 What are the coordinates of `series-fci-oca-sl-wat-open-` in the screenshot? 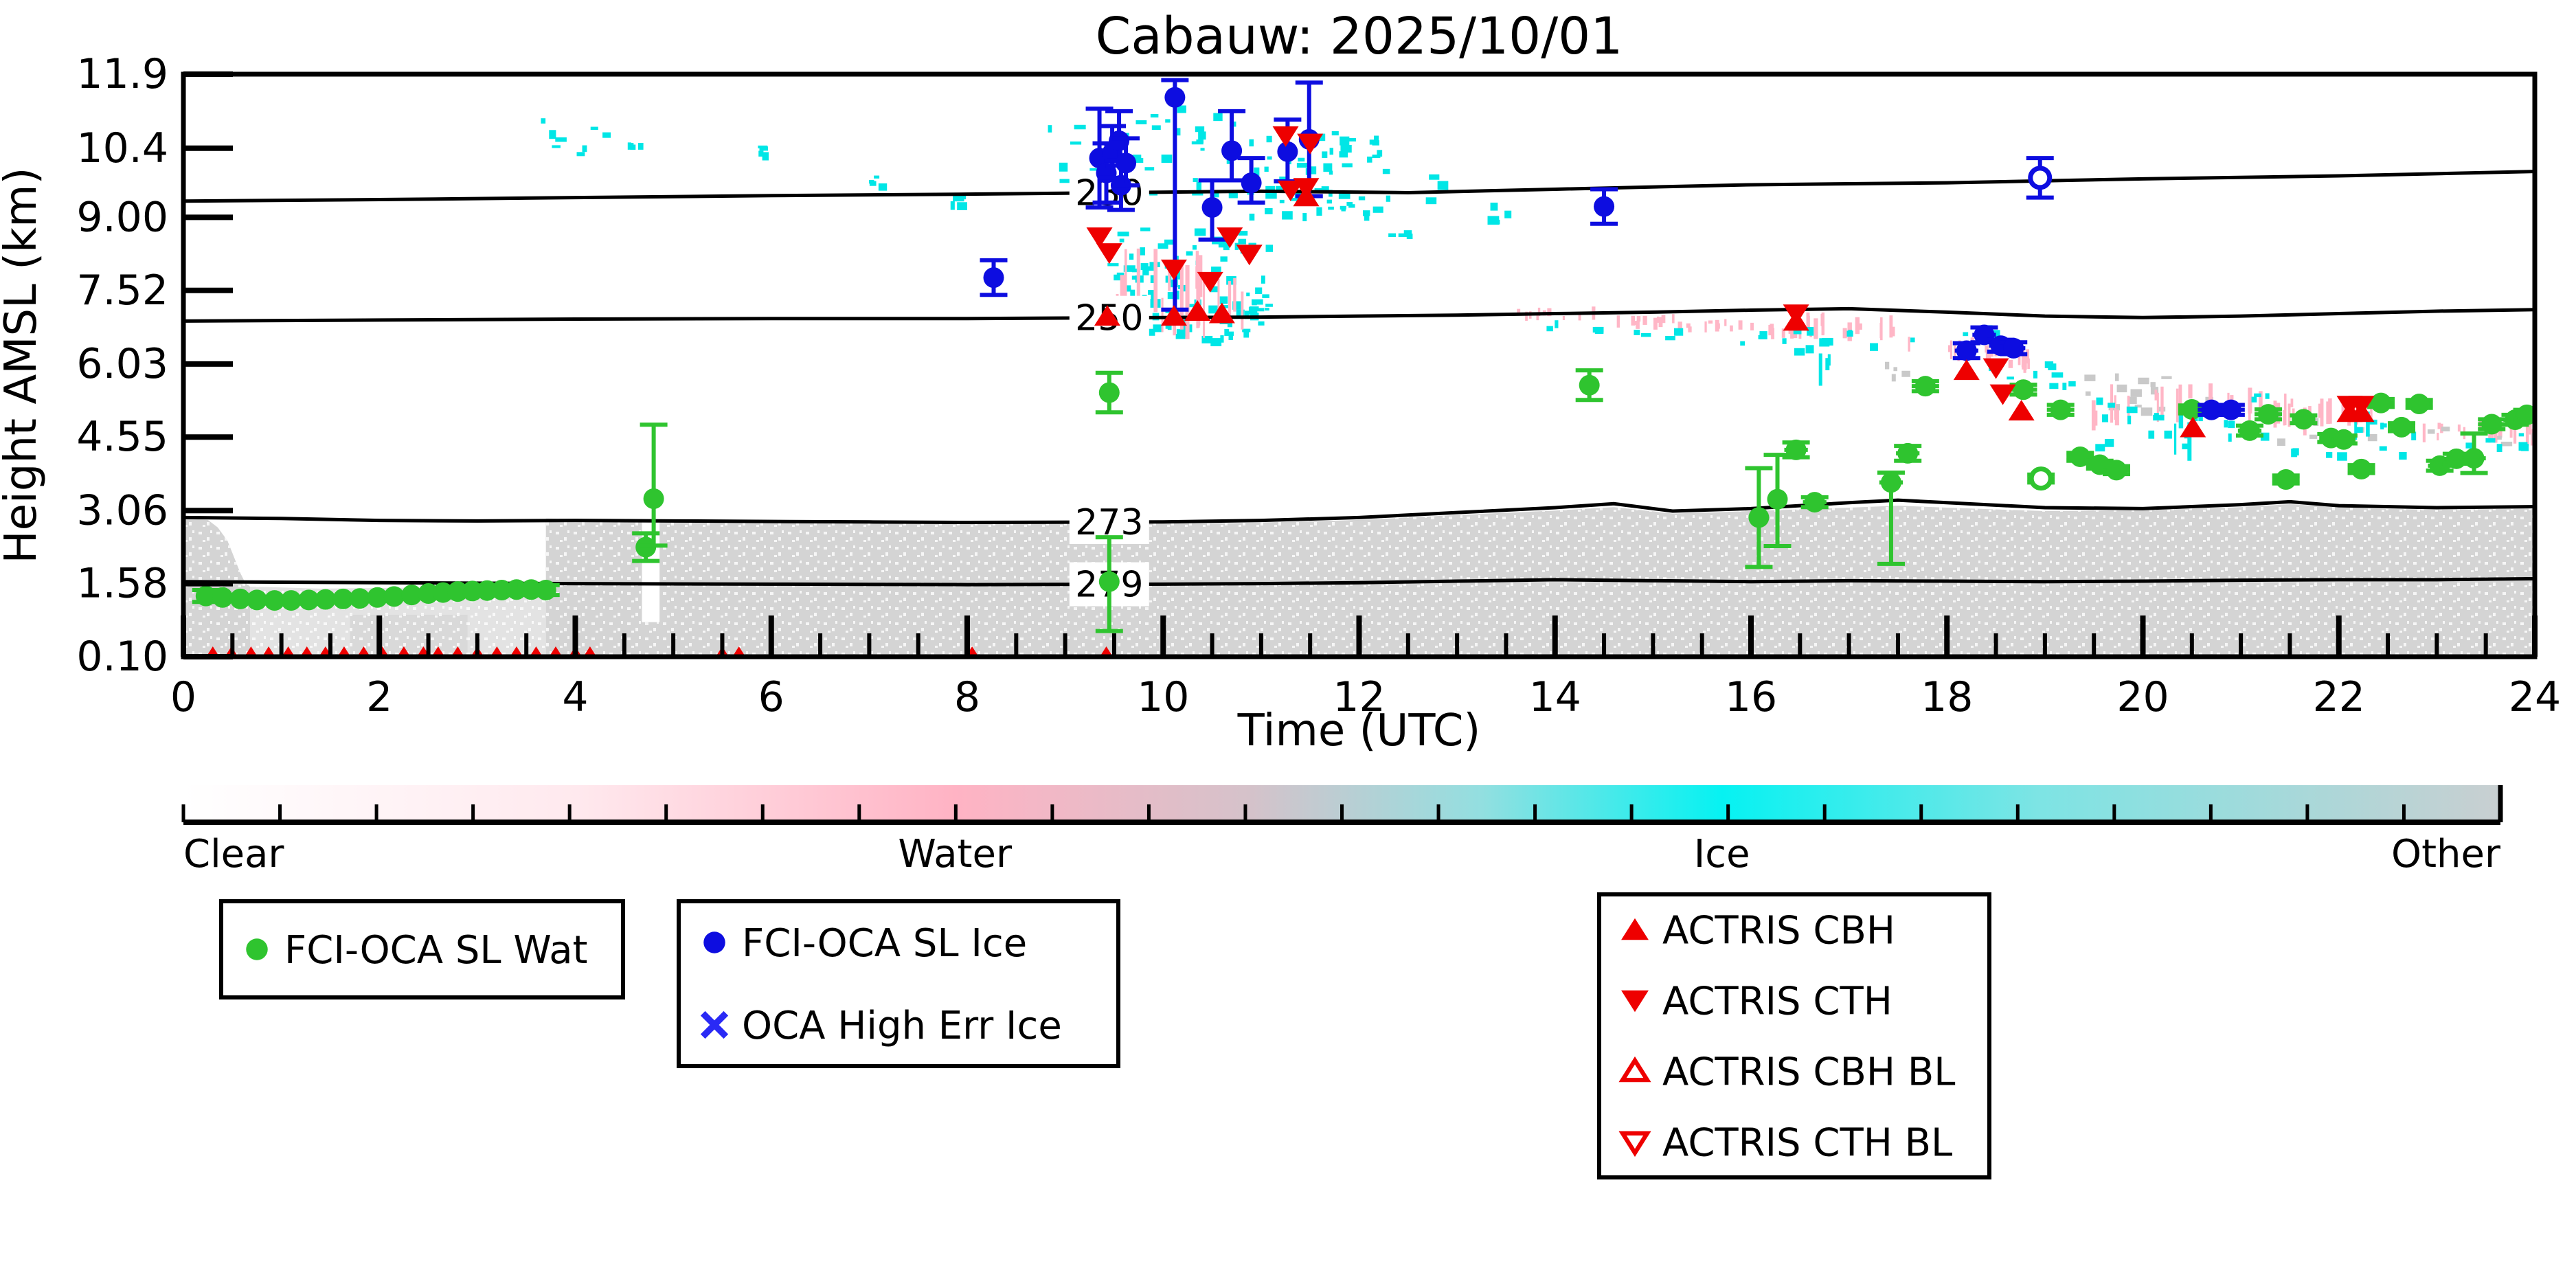 It's located at (2041, 478).